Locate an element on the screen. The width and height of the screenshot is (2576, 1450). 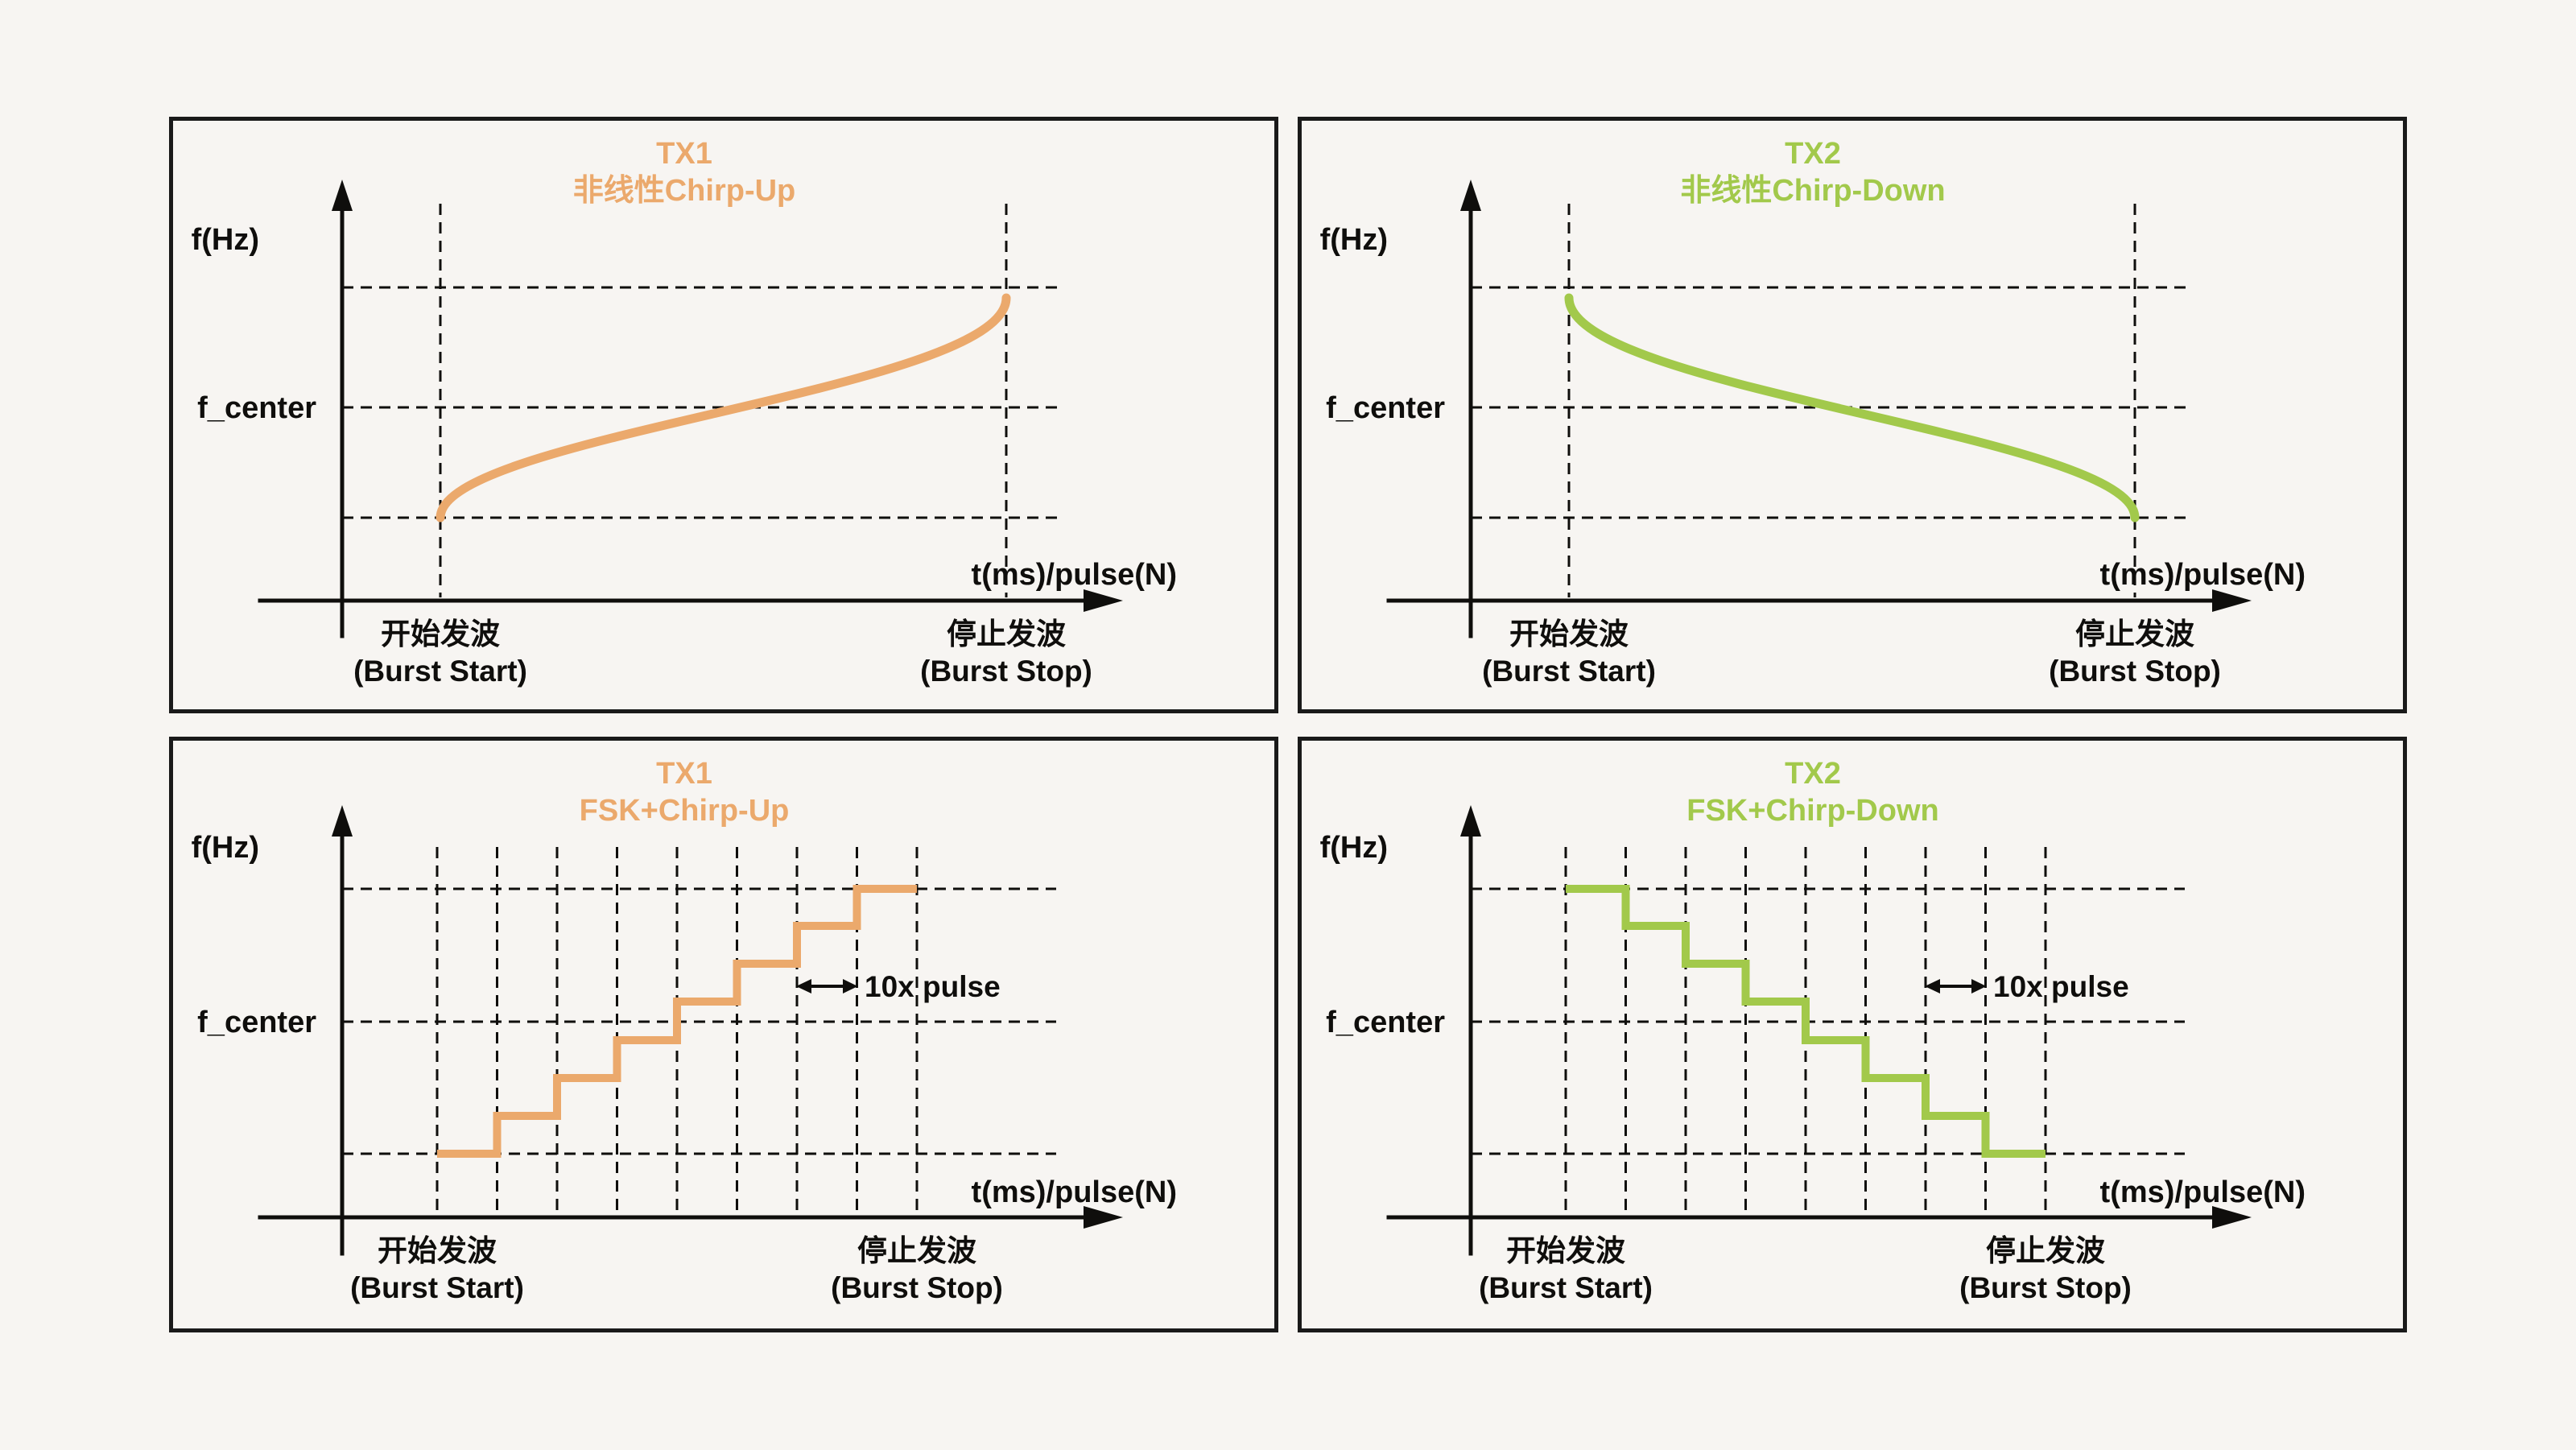
fsk-chirp-up-staircase is located at coordinates (677, 1021).